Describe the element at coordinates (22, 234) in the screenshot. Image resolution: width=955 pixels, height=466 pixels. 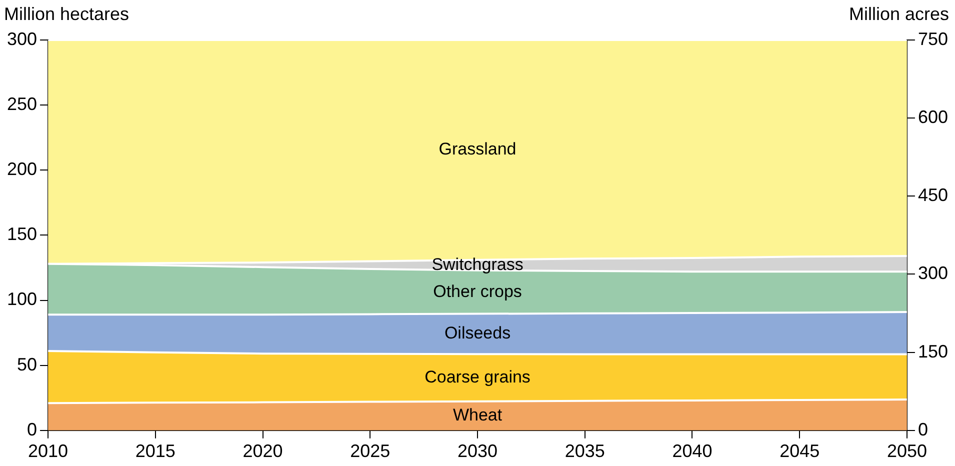
I see `y-tick-label: 150` at that location.